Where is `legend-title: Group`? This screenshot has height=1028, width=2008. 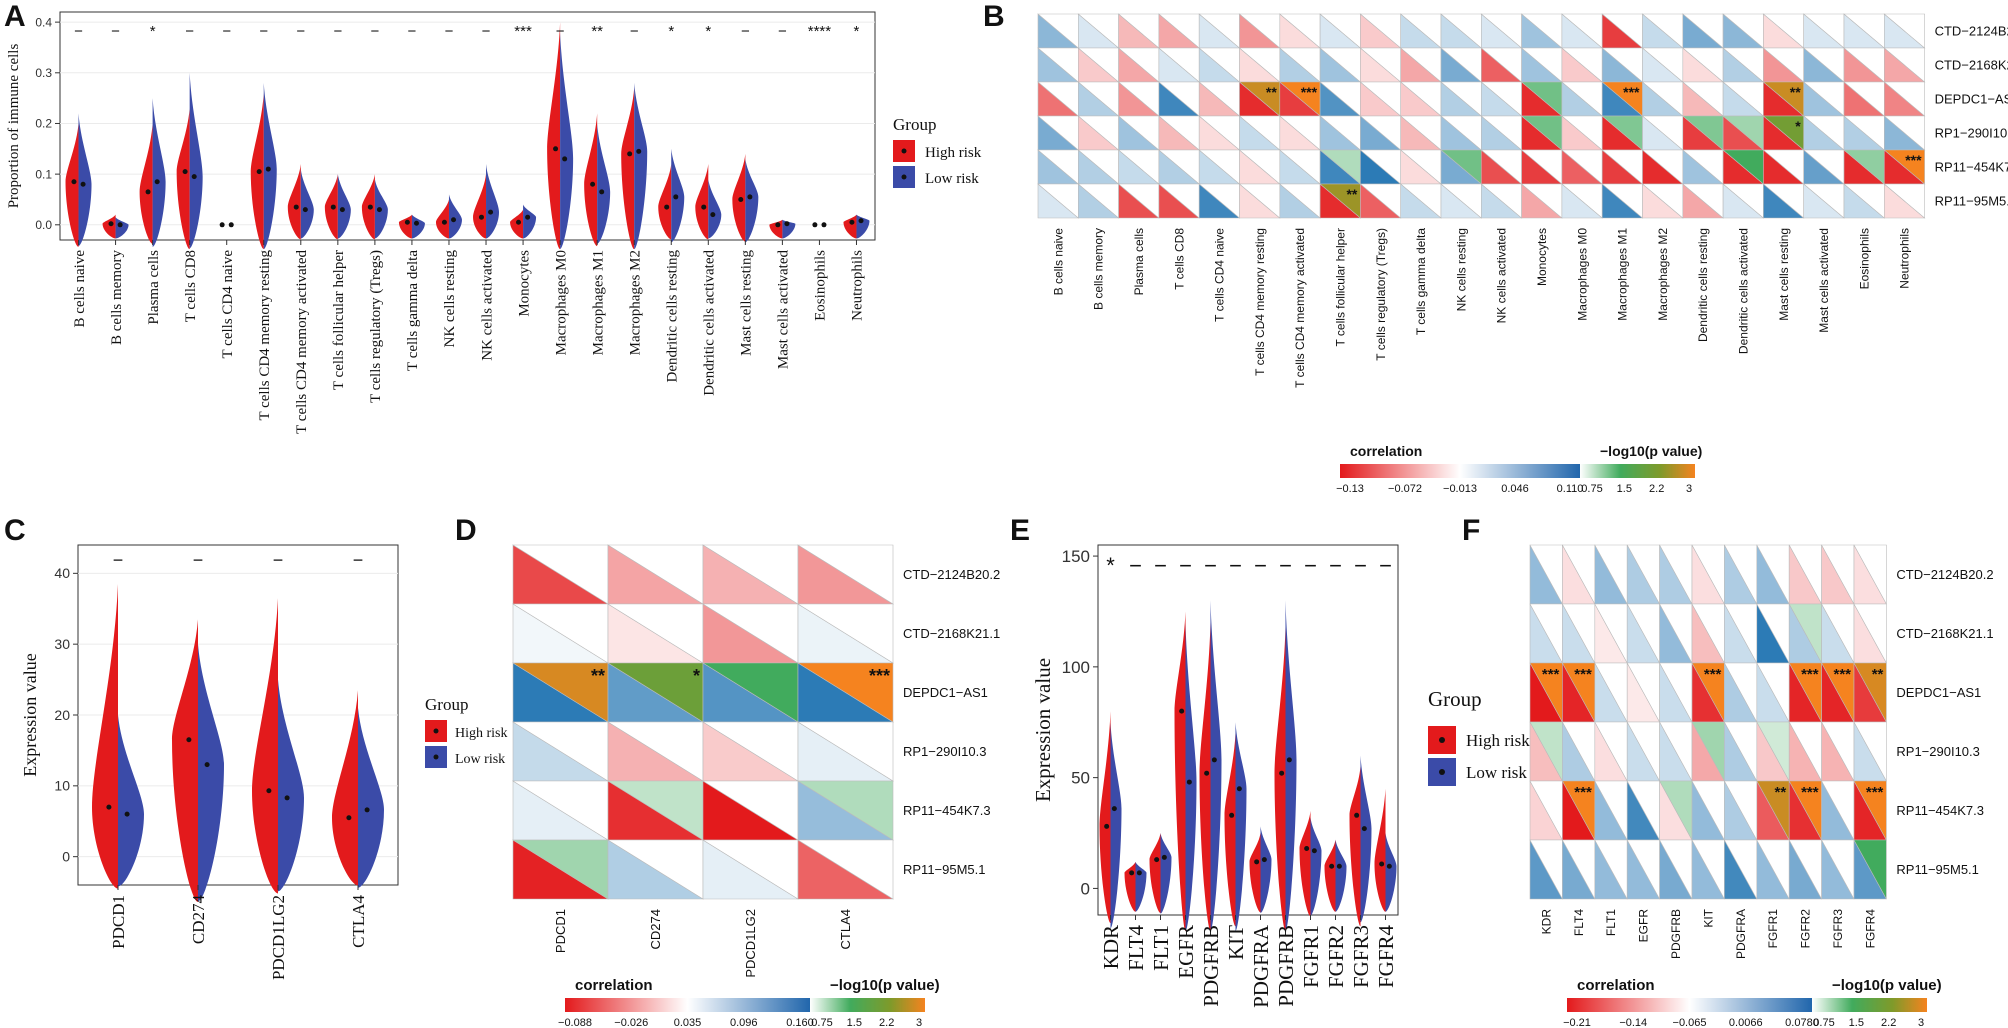
legend-title: Group is located at coordinates (914, 124).